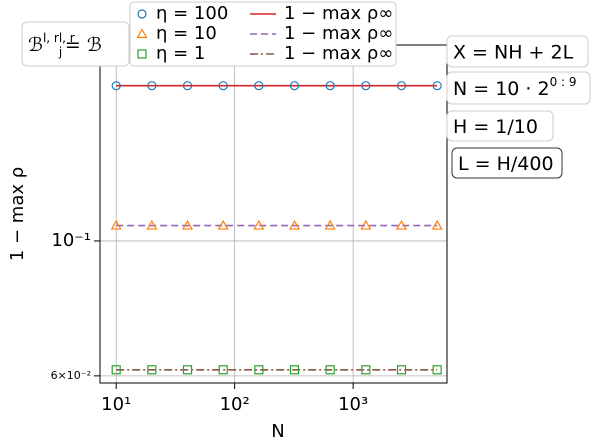 Image resolution: width=598 pixels, height=446 pixels. What do you see at coordinates (71, 240) in the screenshot?
I see `y-tick-label: 10⁻¹` at bounding box center [71, 240].